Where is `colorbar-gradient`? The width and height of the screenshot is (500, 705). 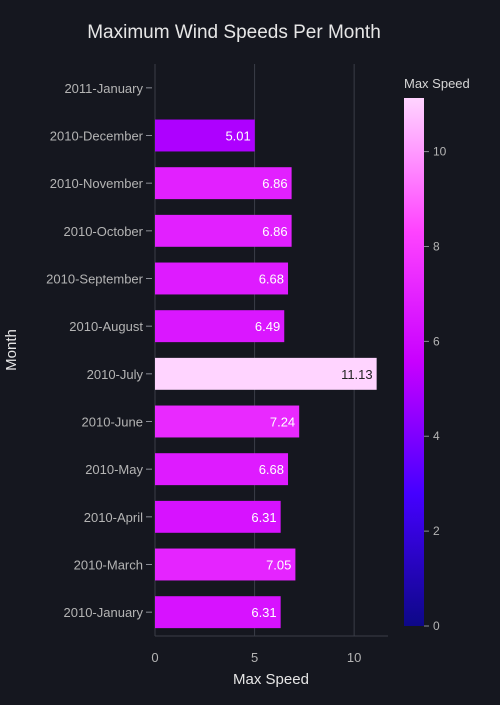 colorbar-gradient is located at coordinates (414, 362).